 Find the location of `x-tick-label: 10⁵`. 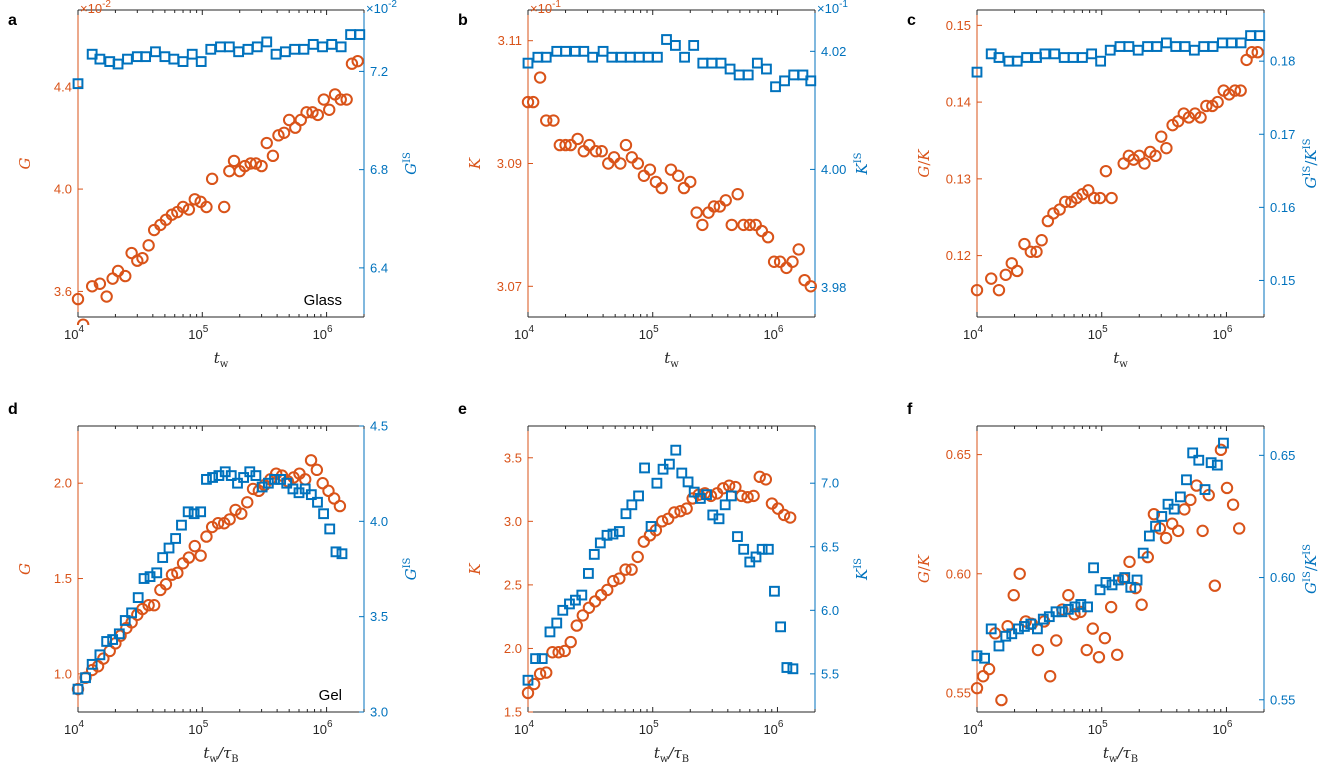

x-tick-label: 10⁵ is located at coordinates (649, 728).